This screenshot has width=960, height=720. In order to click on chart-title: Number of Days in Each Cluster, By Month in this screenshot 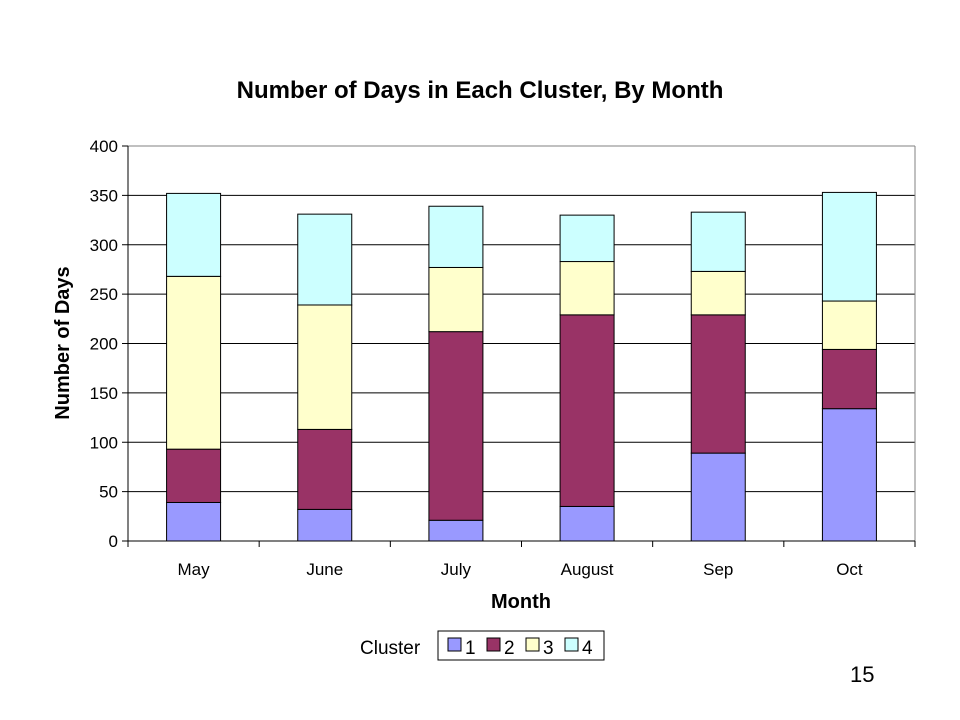, I will do `click(480, 90)`.